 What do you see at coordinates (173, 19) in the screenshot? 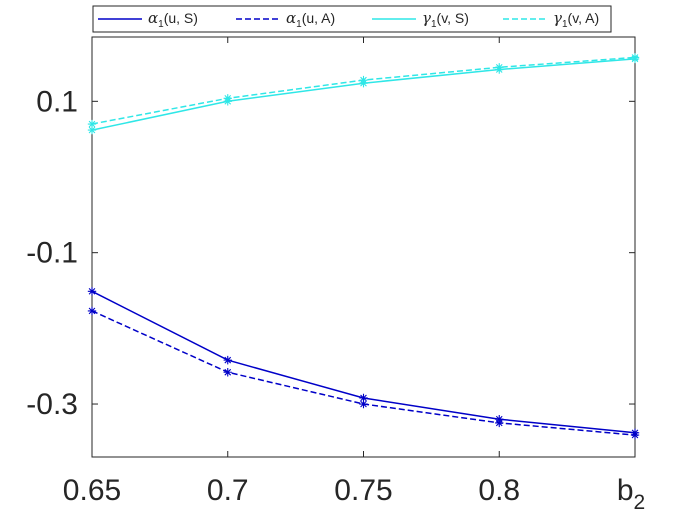
I see `legend-label: α1(u, S)` at bounding box center [173, 19].